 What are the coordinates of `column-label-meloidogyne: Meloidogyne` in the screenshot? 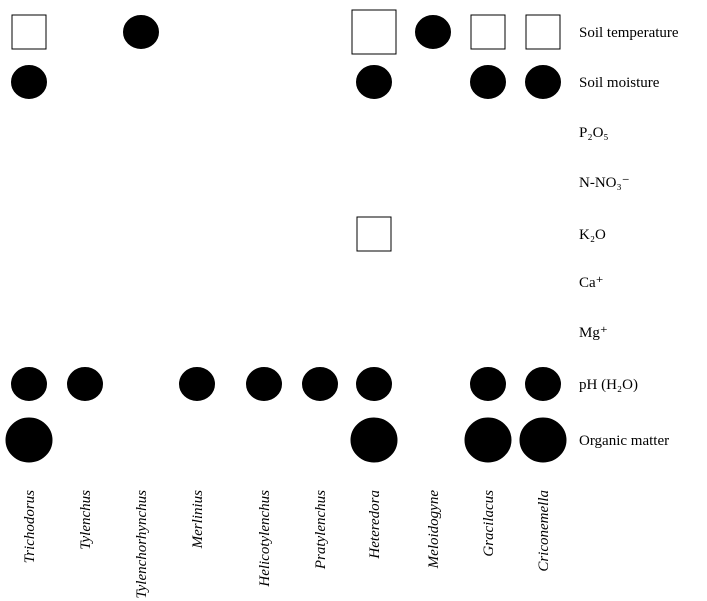 It's located at (434, 530).